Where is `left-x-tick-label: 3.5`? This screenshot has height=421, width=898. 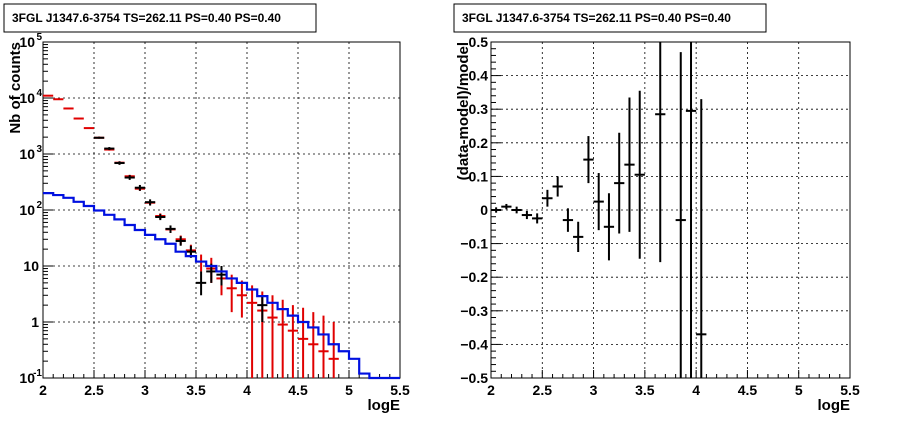
left-x-tick-label: 3.5 is located at coordinates (196, 390).